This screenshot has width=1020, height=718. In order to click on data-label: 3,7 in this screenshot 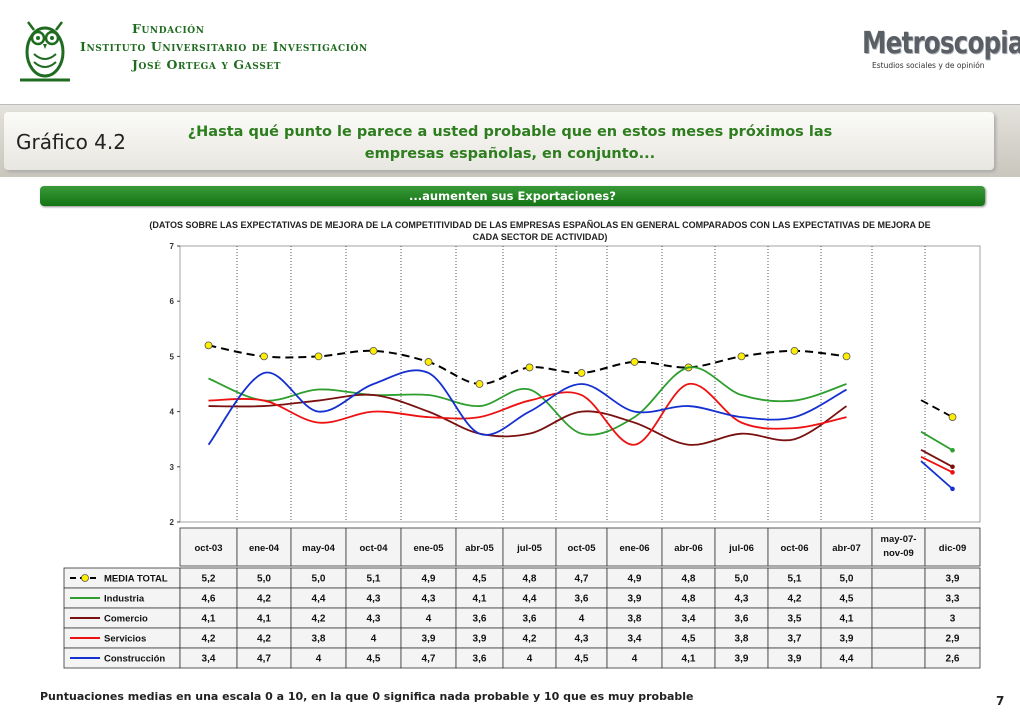, I will do `click(795, 639)`.